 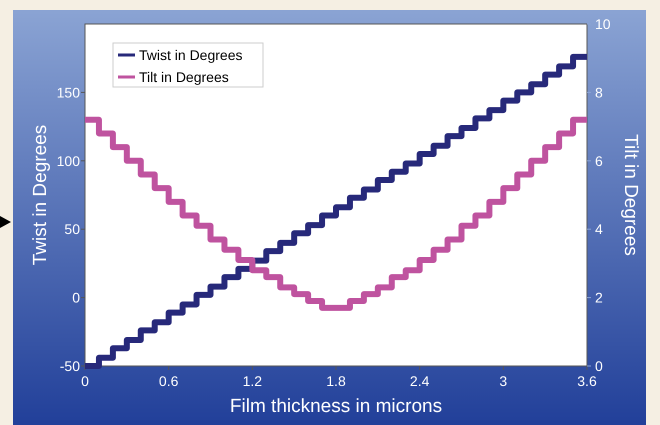 What do you see at coordinates (599, 366) in the screenshot?
I see `y2-tick-label: 0` at bounding box center [599, 366].